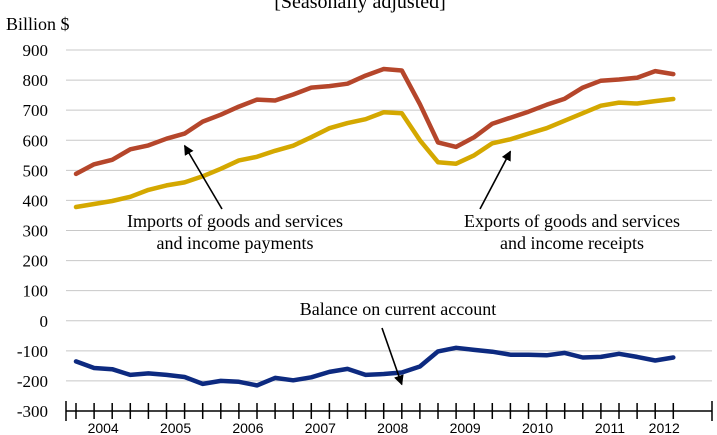  What do you see at coordinates (36, 261) in the screenshot?
I see `y-tick-label: 200` at bounding box center [36, 261].